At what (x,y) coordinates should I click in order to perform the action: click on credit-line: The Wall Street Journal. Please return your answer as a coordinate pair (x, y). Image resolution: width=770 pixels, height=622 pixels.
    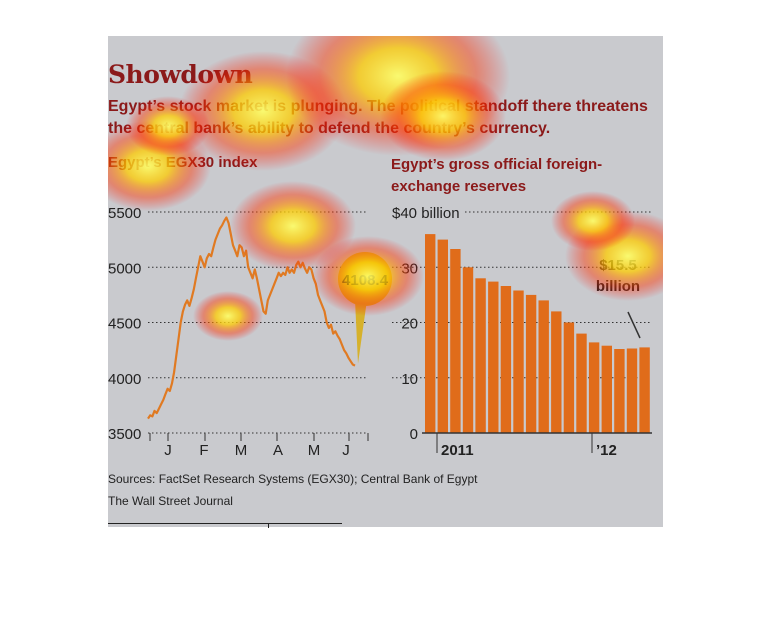
    Looking at the image, I should click on (170, 501).